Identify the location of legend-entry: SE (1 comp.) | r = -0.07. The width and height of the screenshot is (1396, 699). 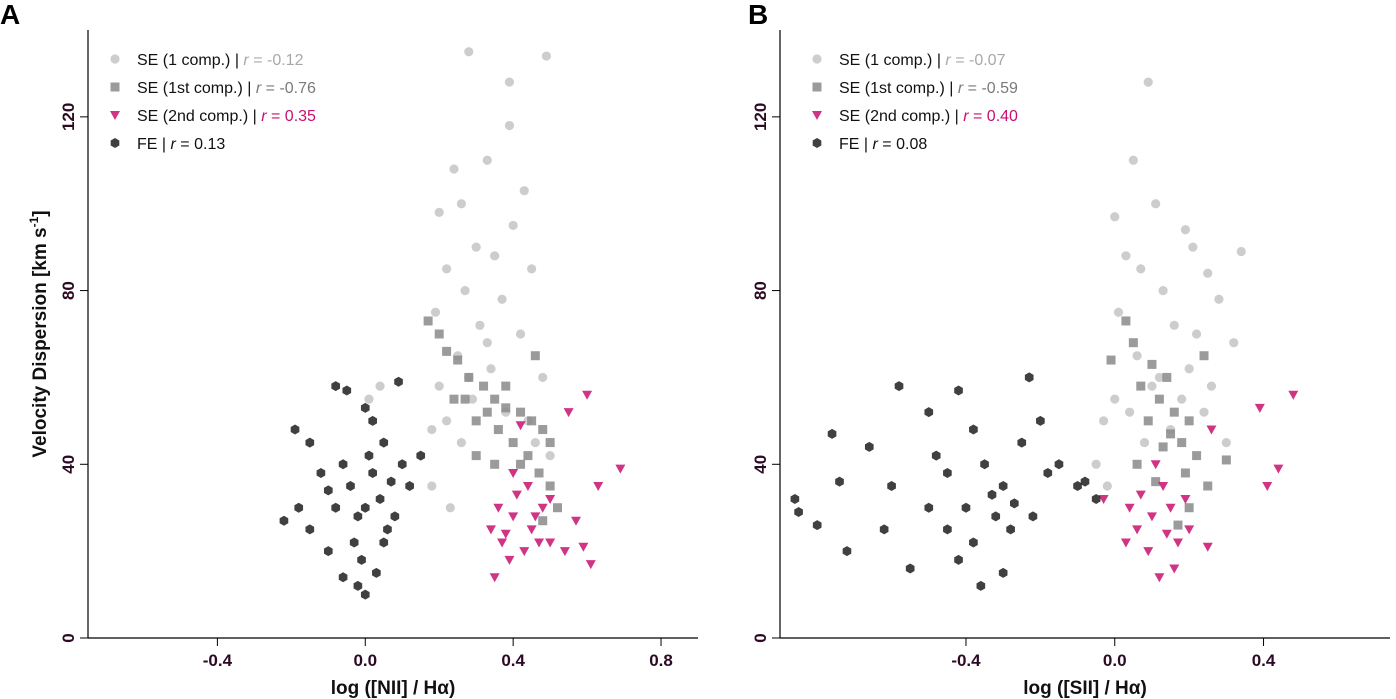
(922, 60).